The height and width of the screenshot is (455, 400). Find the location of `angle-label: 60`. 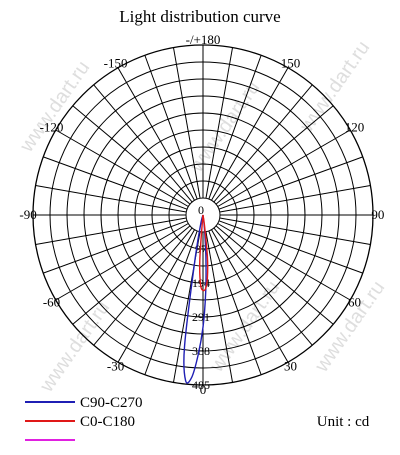

angle-label: 60 is located at coordinates (354, 301).